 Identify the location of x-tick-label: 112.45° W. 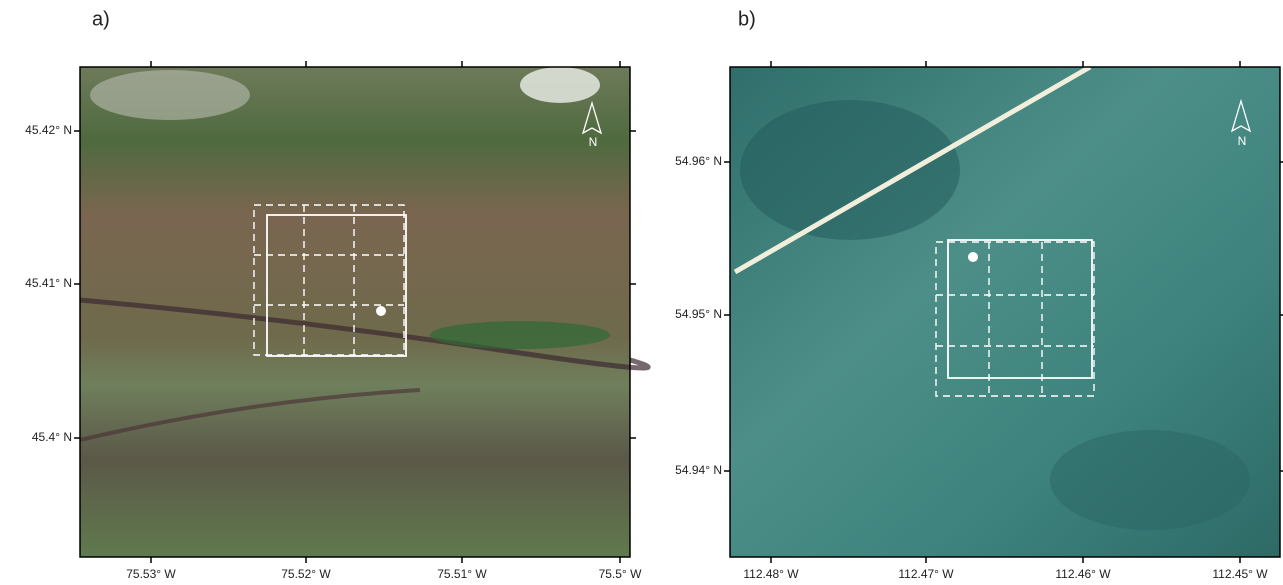
(1240, 574).